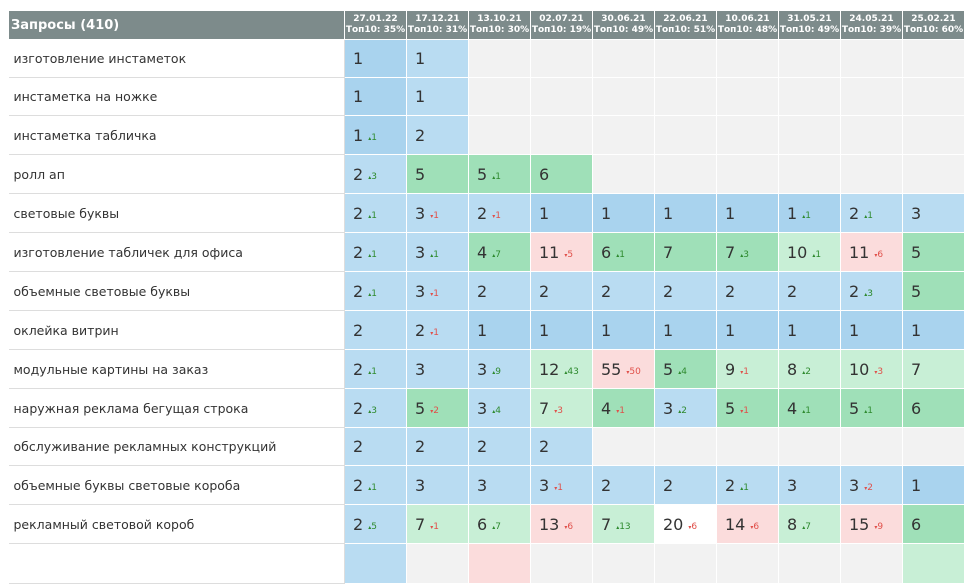 This screenshot has height=584, width=977. Describe the element at coordinates (623, 524) in the screenshot. I see `position-cell: 7 ▴13` at that location.